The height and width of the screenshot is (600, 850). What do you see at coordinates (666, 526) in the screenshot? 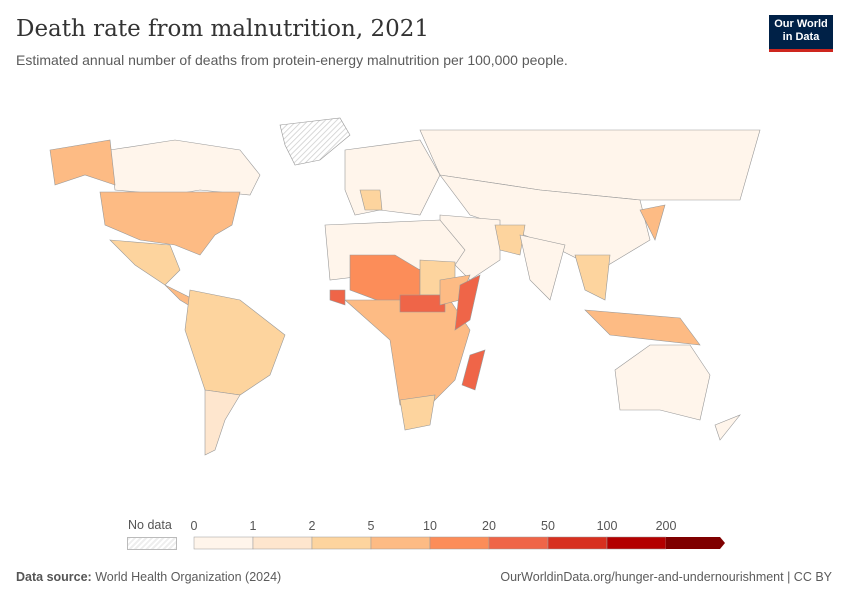
I see `legend-tick-label: 200` at bounding box center [666, 526].